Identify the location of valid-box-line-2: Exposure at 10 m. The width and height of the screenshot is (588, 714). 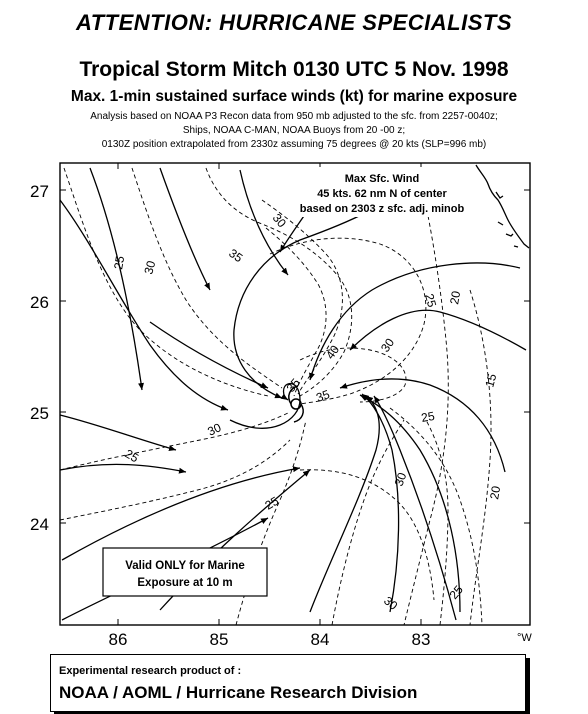
(184, 583).